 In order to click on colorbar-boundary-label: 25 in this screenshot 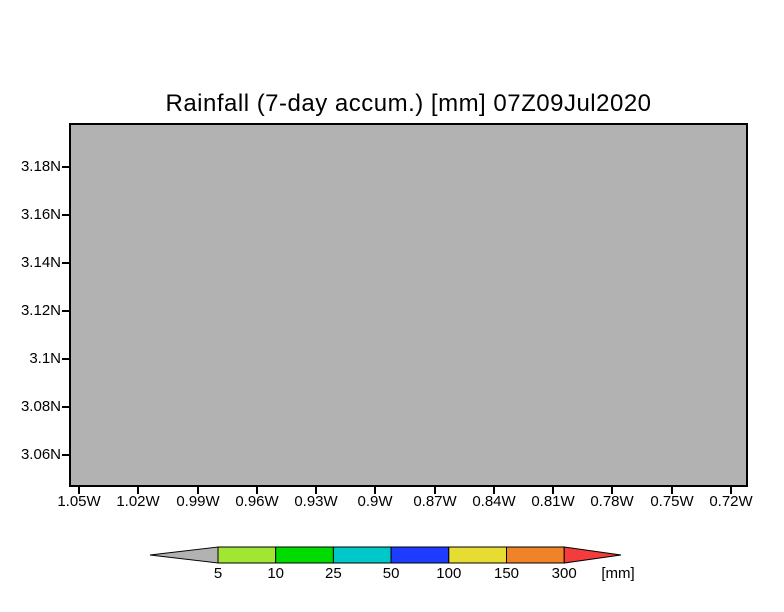, I will do `click(333, 573)`.